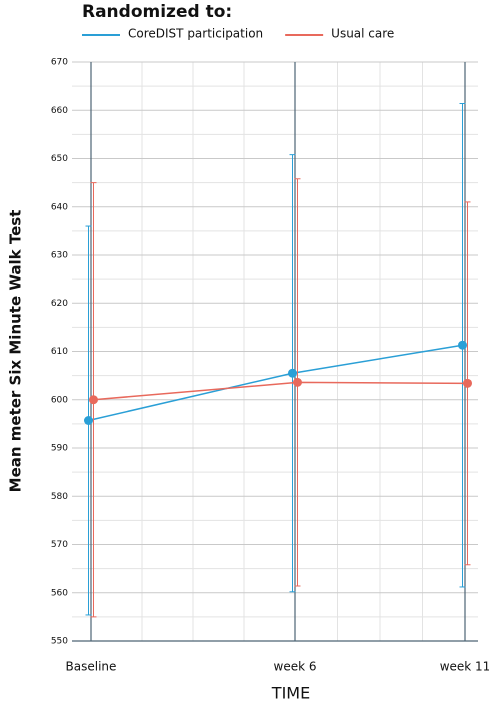  Describe the element at coordinates (59, 352) in the screenshot. I see `y-tick-label: 610` at that location.